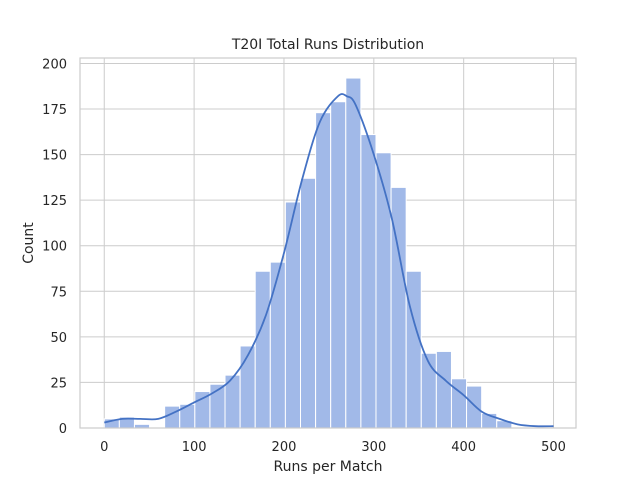  What do you see at coordinates (463, 447) in the screenshot?
I see `x-tick-label: 400` at bounding box center [463, 447].